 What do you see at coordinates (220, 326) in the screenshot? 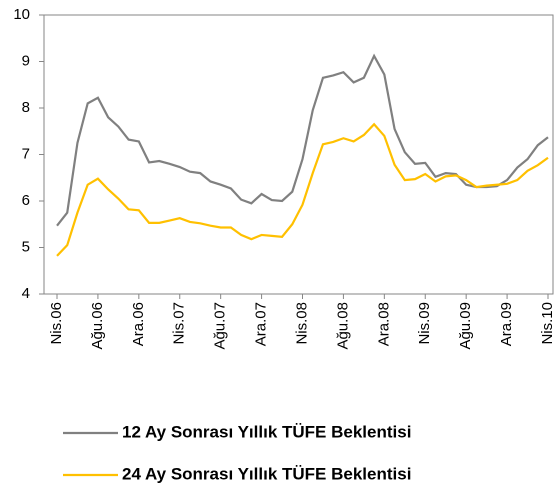
I see `x-tick-label: Ağu.07` at bounding box center [220, 326].